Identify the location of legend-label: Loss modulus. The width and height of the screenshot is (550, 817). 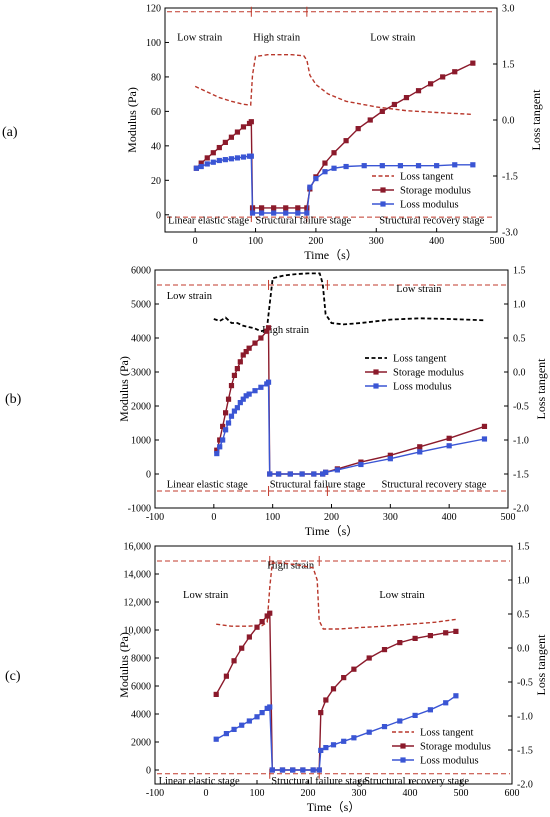
(429, 205).